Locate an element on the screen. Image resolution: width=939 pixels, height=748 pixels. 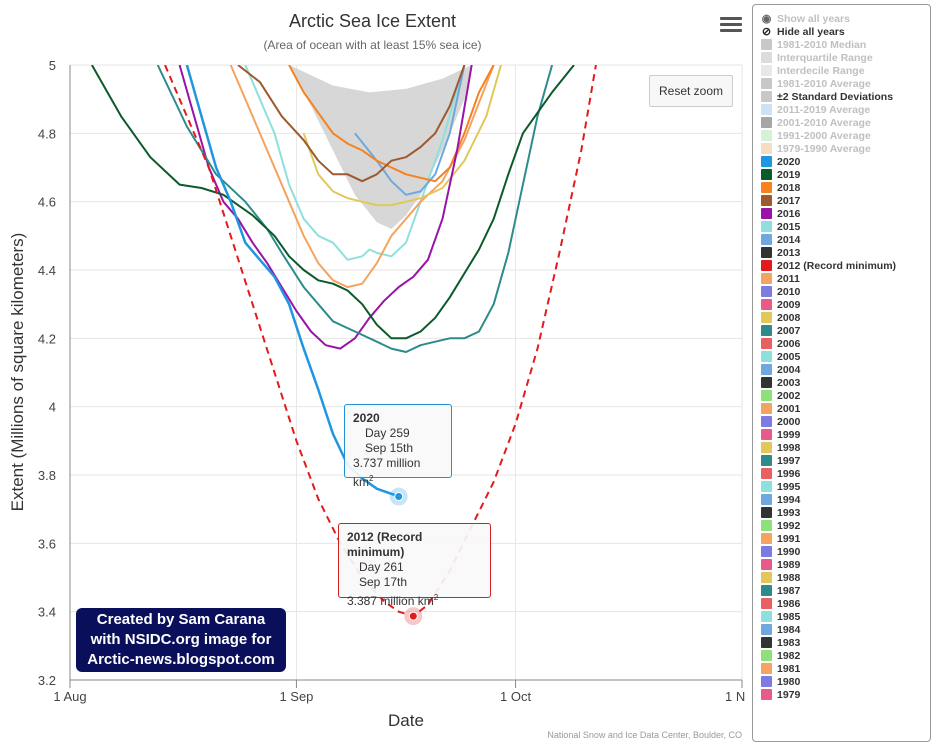
legend-item: 2010 is located at coordinates (845, 291).